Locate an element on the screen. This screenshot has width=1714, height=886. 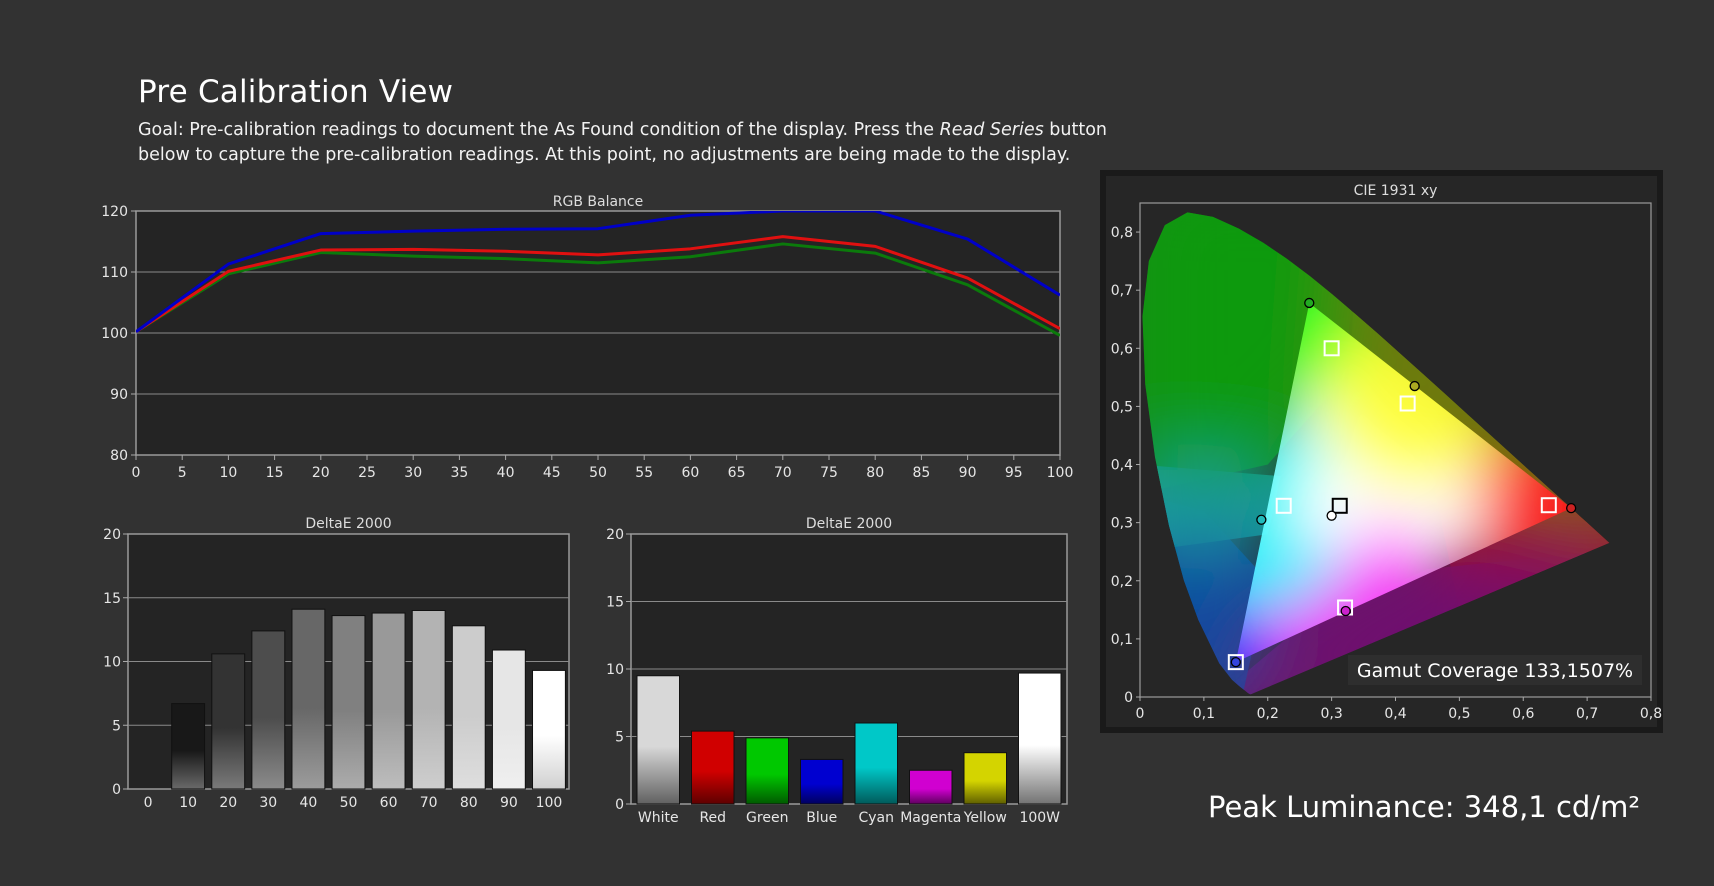
rgb-xtick-label: 55 is located at coordinates (644, 473).